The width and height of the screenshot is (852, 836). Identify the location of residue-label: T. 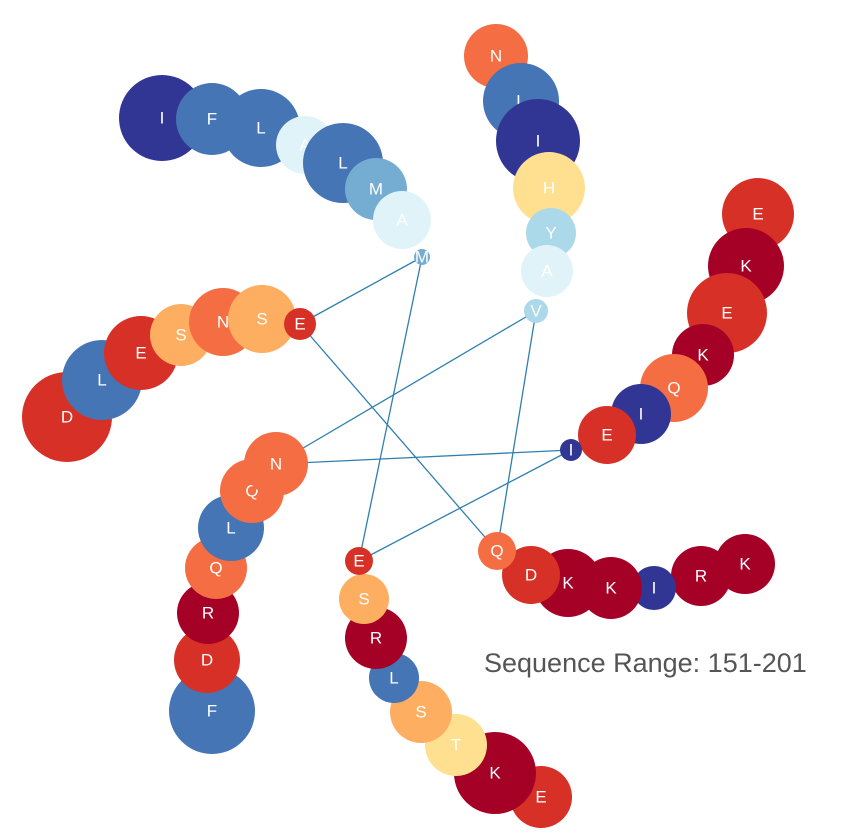
(456, 745).